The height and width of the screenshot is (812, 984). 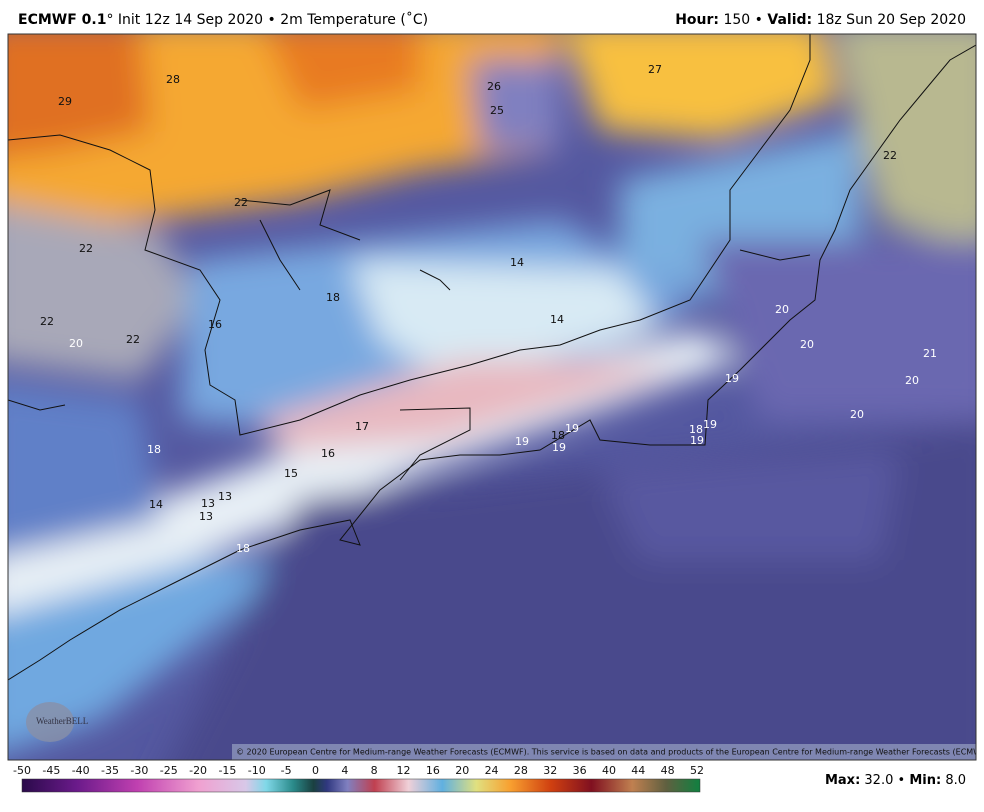 I want to click on colorbar, so click(x=361, y=785).